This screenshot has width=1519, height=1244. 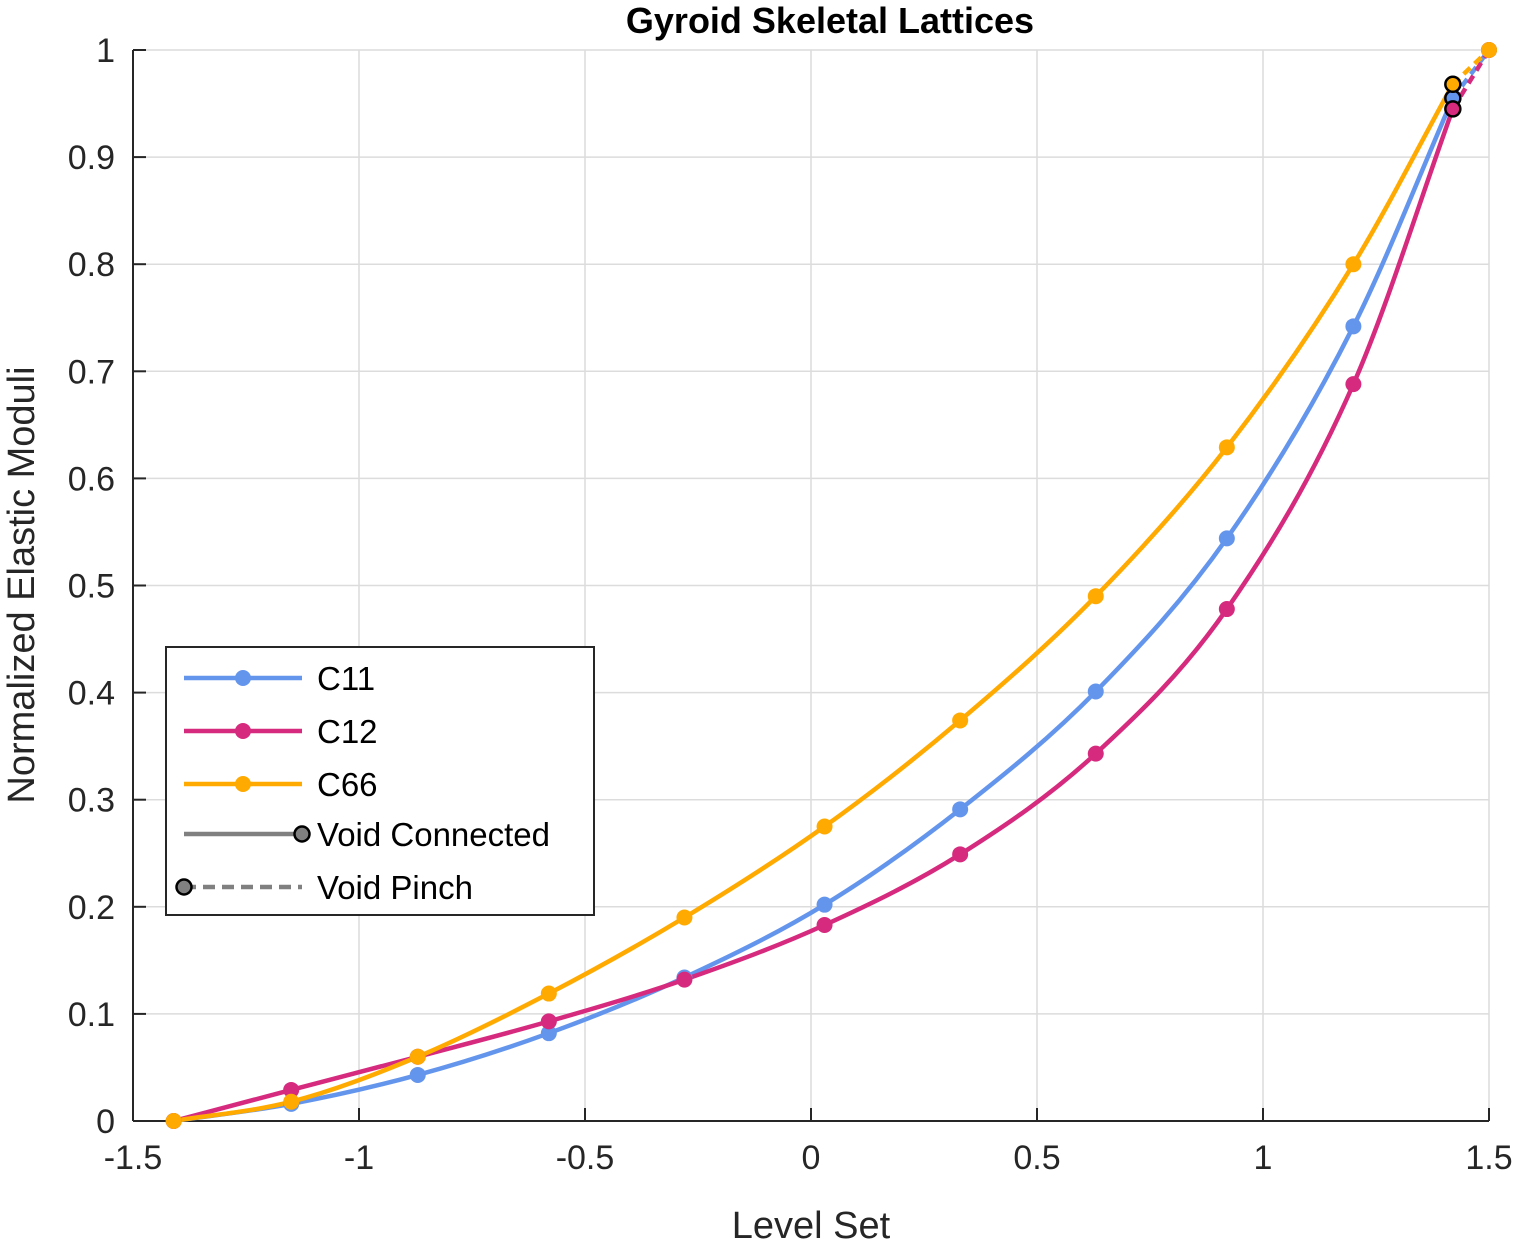 What do you see at coordinates (133, 1158) in the screenshot?
I see `x-tick-label: -1.5` at bounding box center [133, 1158].